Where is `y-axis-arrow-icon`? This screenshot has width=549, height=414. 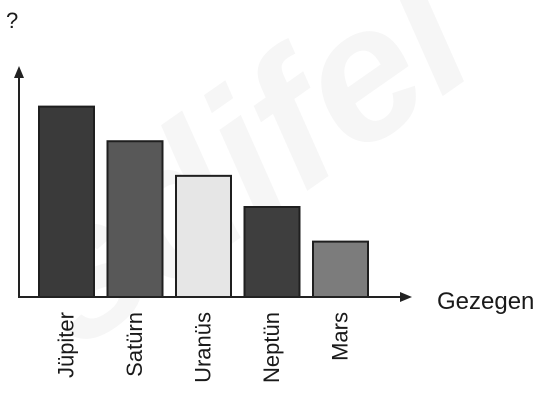 y-axis-arrow-icon is located at coordinates (19, 72).